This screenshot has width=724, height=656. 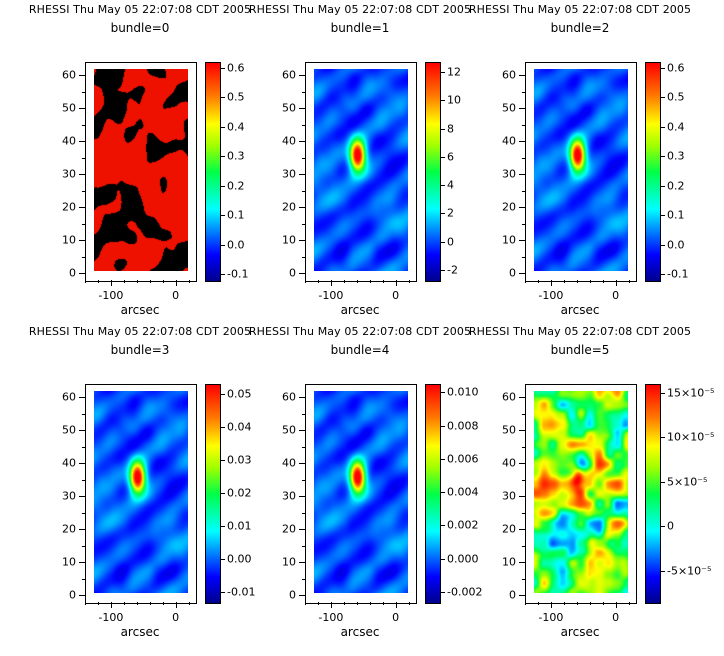 What do you see at coordinates (236, 215) in the screenshot?
I see `colorbar-tick-label: 0.1` at bounding box center [236, 215].